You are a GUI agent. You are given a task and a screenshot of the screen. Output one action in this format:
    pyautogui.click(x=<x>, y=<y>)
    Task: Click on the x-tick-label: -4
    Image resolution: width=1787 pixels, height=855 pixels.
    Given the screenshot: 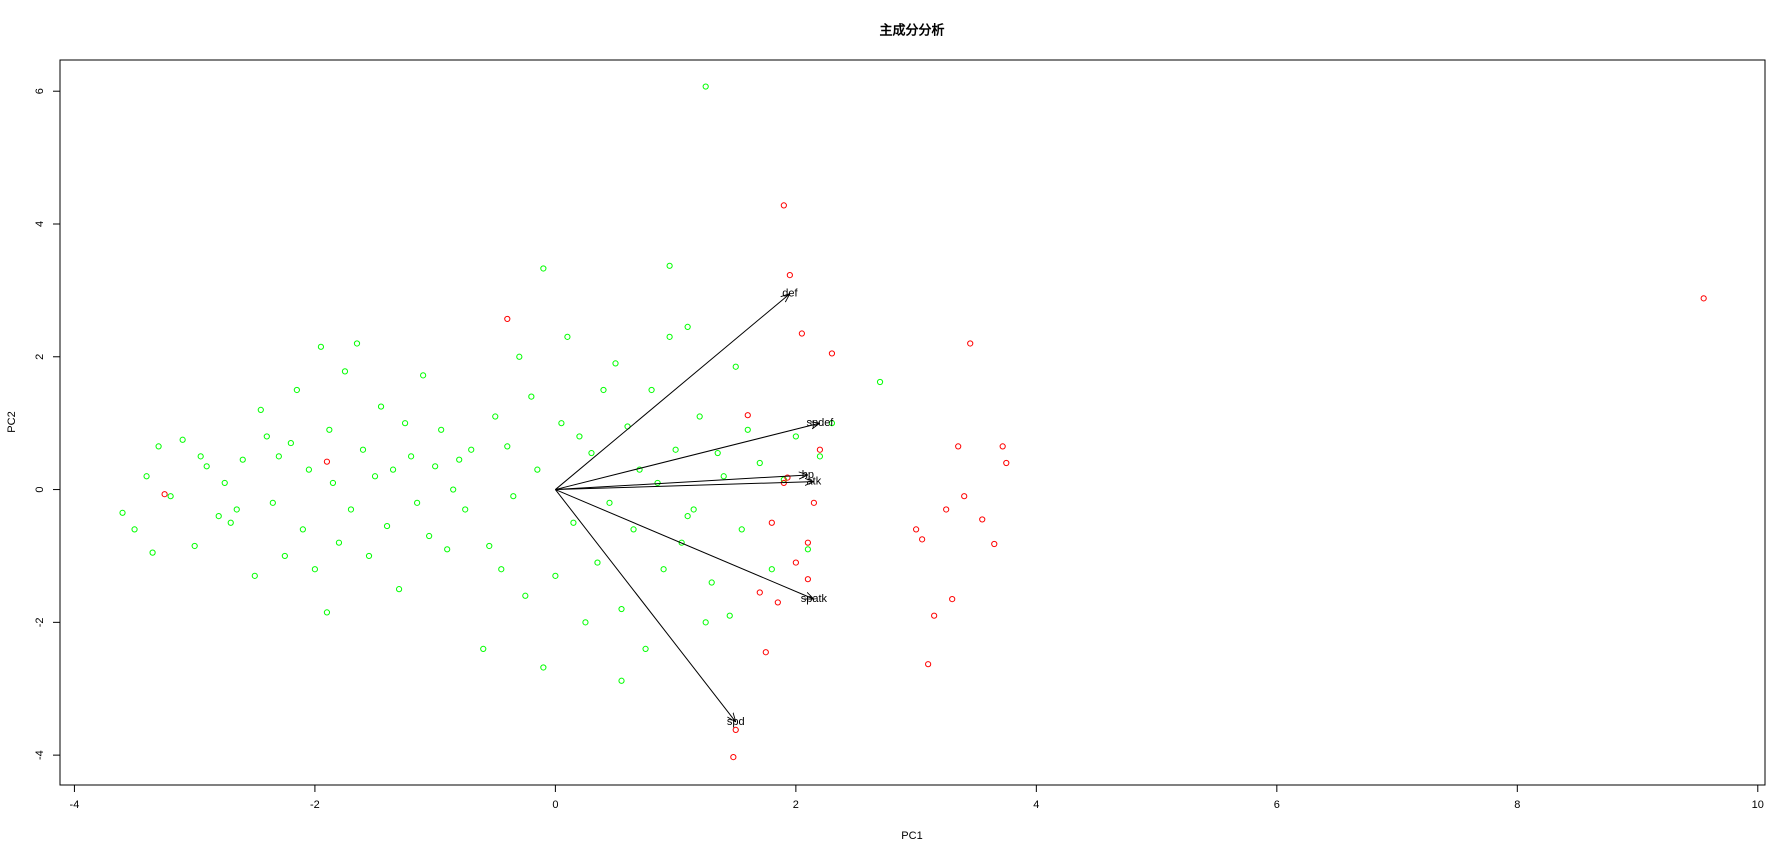 What is the action you would take?
    pyautogui.click(x=75, y=805)
    